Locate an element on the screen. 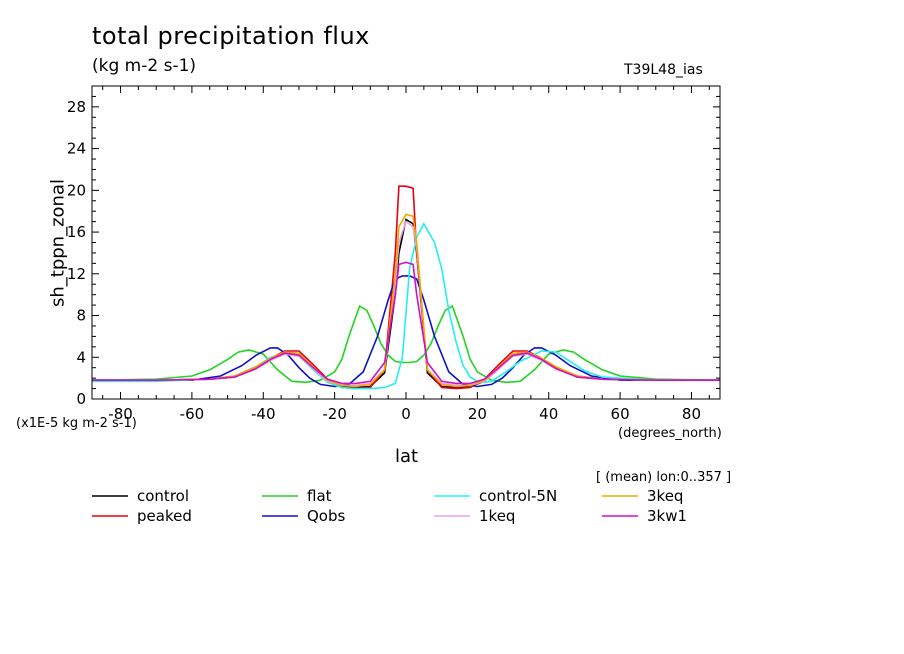 This screenshot has height=654, width=904. chart-units: (kg m-2 s-1) is located at coordinates (144, 66).